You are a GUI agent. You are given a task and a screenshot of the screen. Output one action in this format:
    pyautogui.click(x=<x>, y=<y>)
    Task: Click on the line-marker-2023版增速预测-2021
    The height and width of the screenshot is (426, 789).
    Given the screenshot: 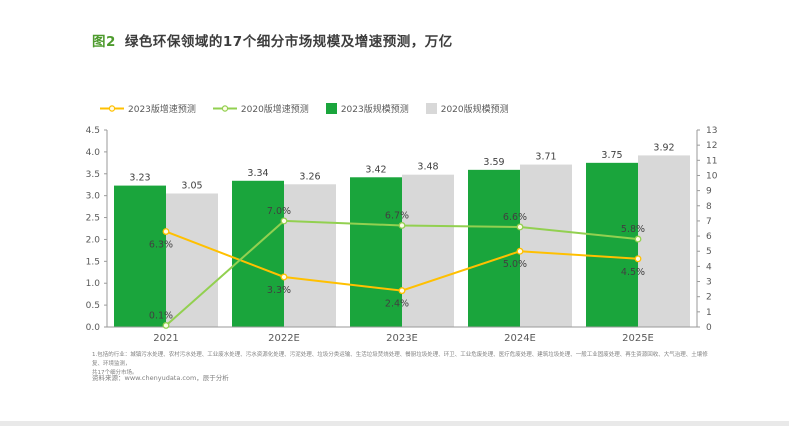 What is the action you would take?
    pyautogui.click(x=166, y=231)
    